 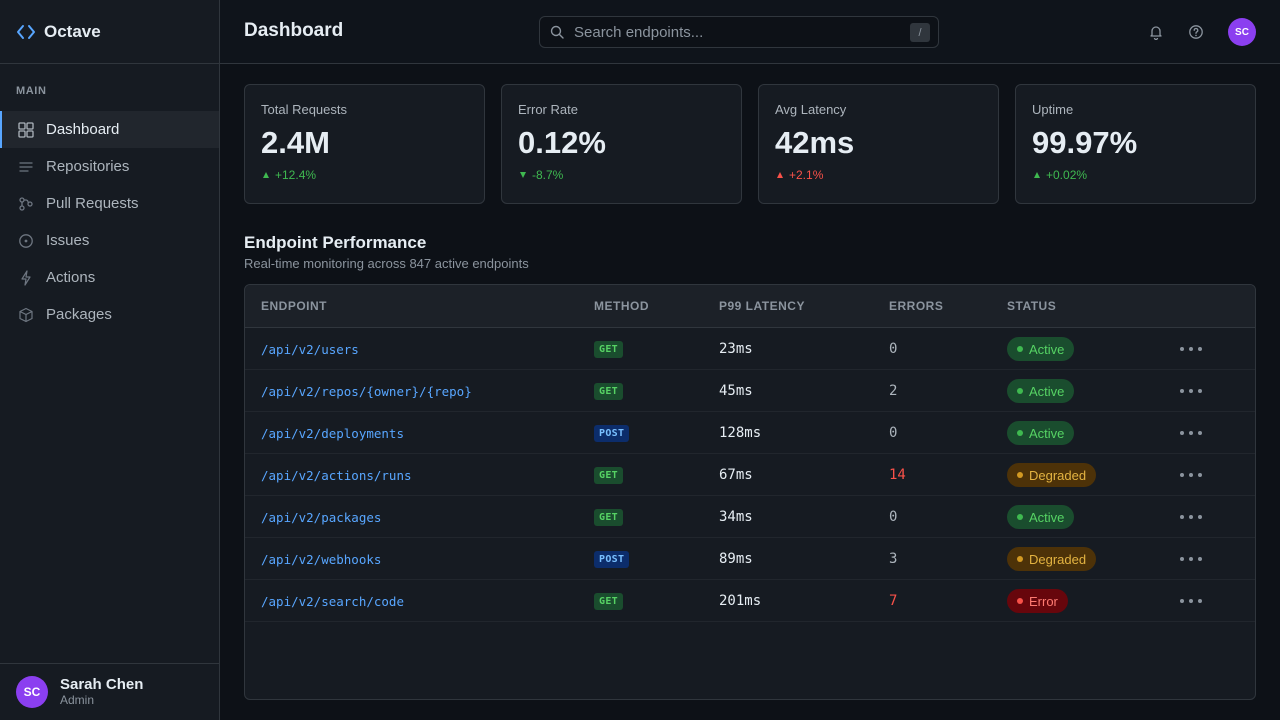 I want to click on table-row: /api/v2/actions/runs GET 67ms 14 Degraded, so click(x=750, y=475).